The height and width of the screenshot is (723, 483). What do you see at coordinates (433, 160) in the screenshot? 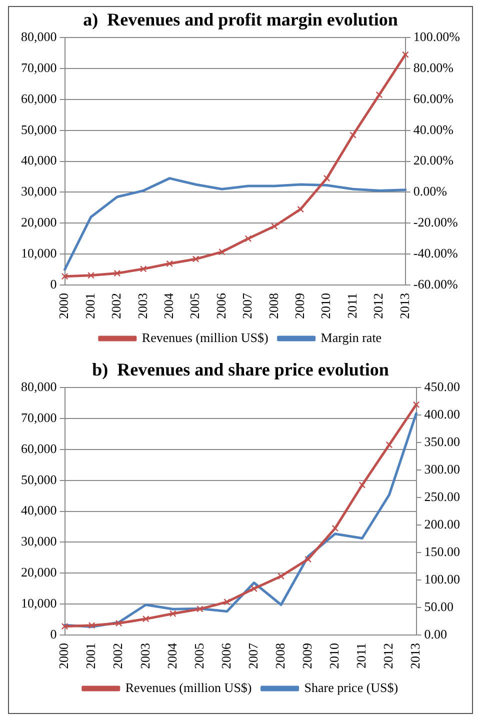
I see `y2-tick-label: 20.00%` at bounding box center [433, 160].